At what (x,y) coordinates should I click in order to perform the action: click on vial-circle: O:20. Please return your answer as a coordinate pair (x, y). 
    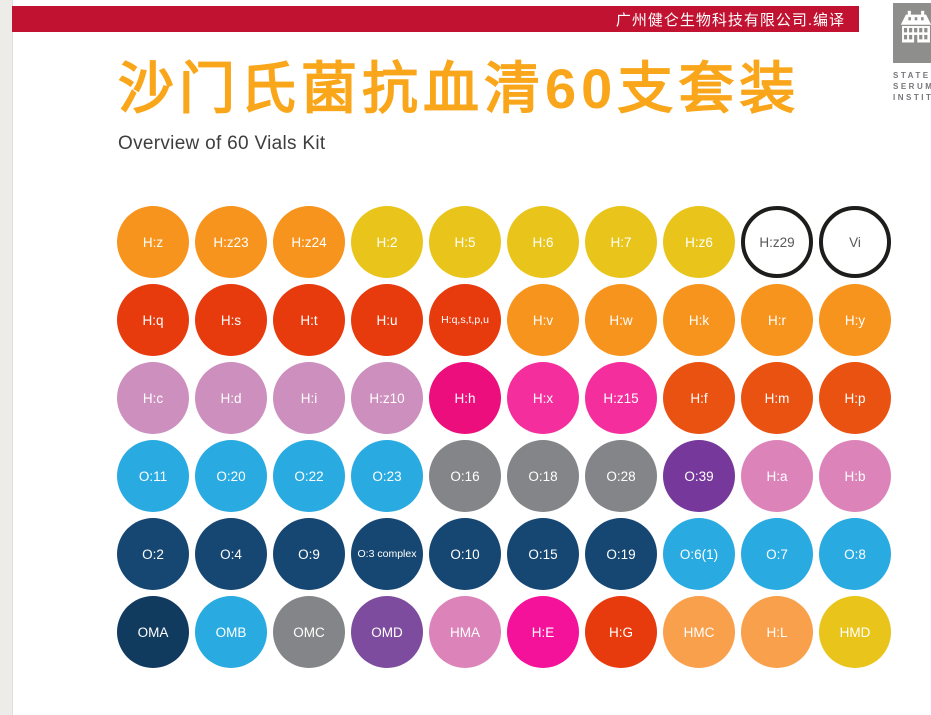
    Looking at the image, I should click on (231, 476).